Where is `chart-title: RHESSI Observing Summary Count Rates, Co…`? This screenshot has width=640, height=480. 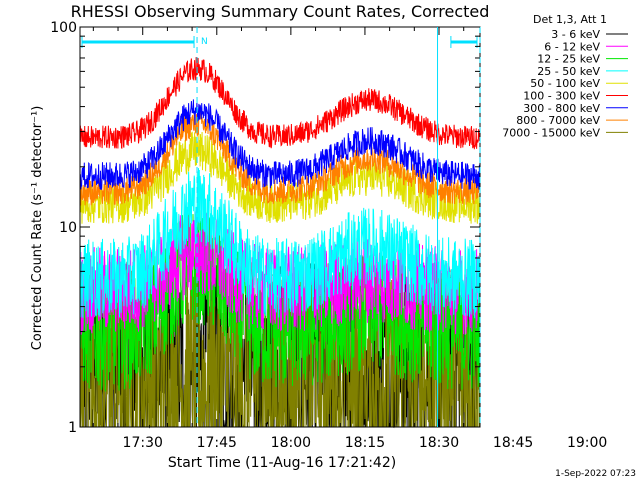
chart-title: RHESSI Observing Summary Count Rates, Co… is located at coordinates (280, 11).